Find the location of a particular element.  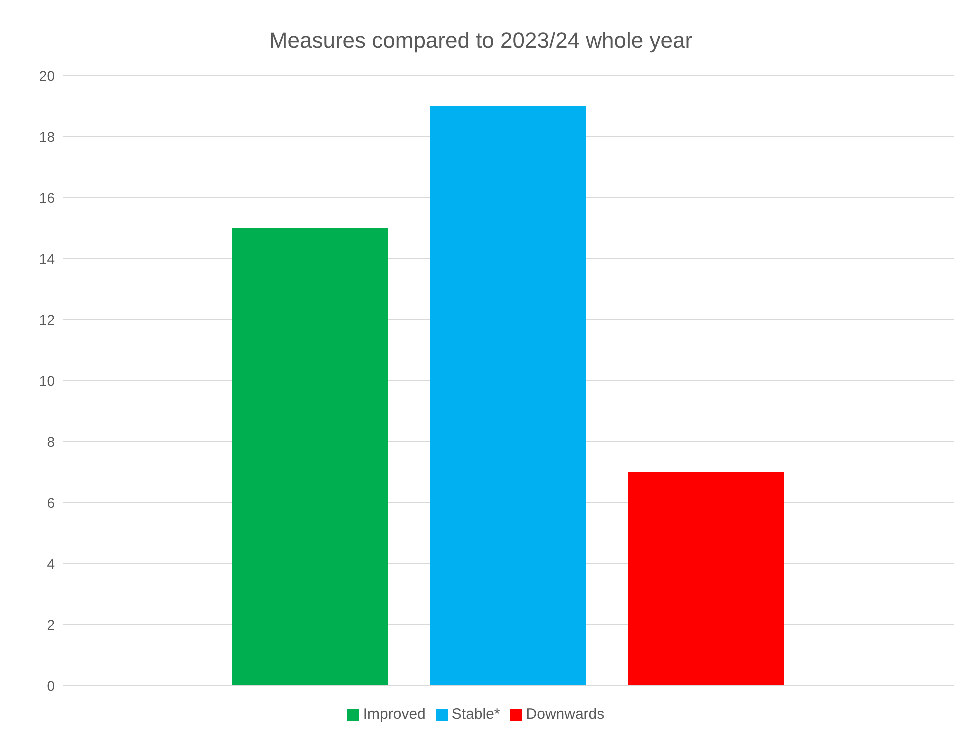

y-tick-label: 8 is located at coordinates (51, 442).